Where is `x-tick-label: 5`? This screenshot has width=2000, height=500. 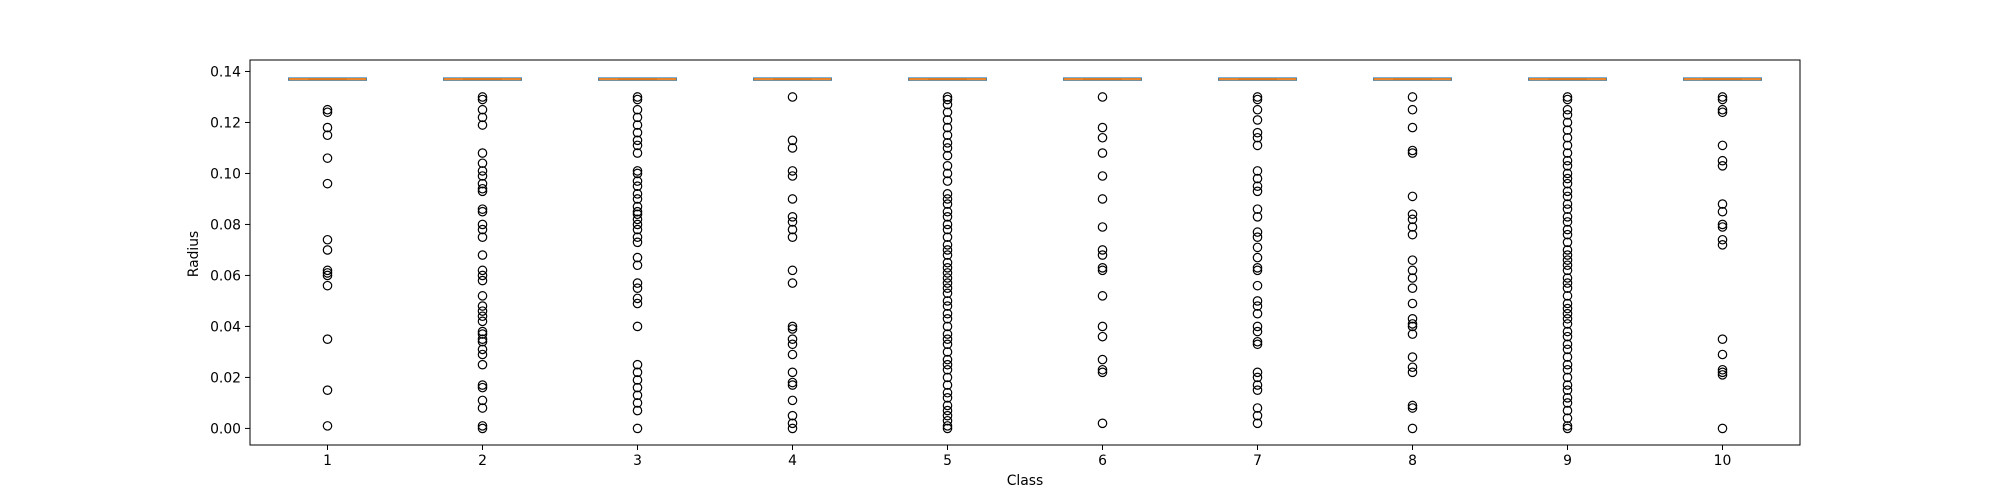 x-tick-label: 5 is located at coordinates (947, 461).